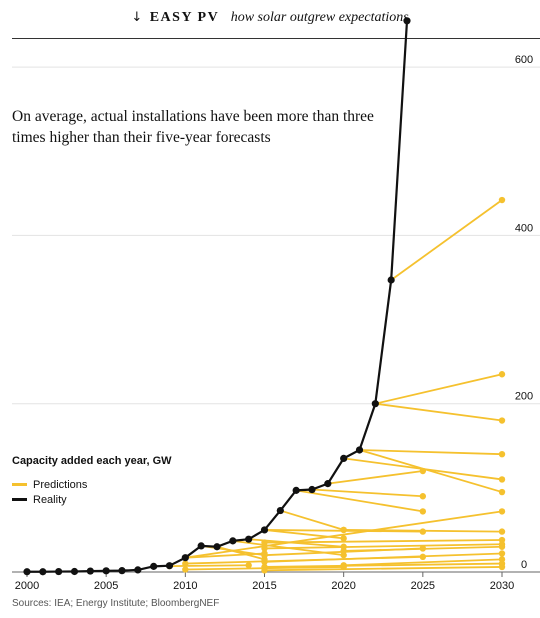 This screenshot has width=540, height=618. I want to click on reality-point-2021, so click(359, 450).